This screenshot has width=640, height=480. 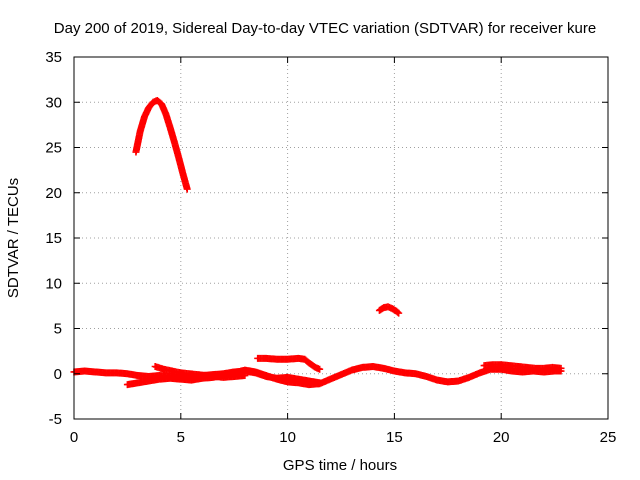 What do you see at coordinates (53, 148) in the screenshot?
I see `y-tick-label: 25` at bounding box center [53, 148].